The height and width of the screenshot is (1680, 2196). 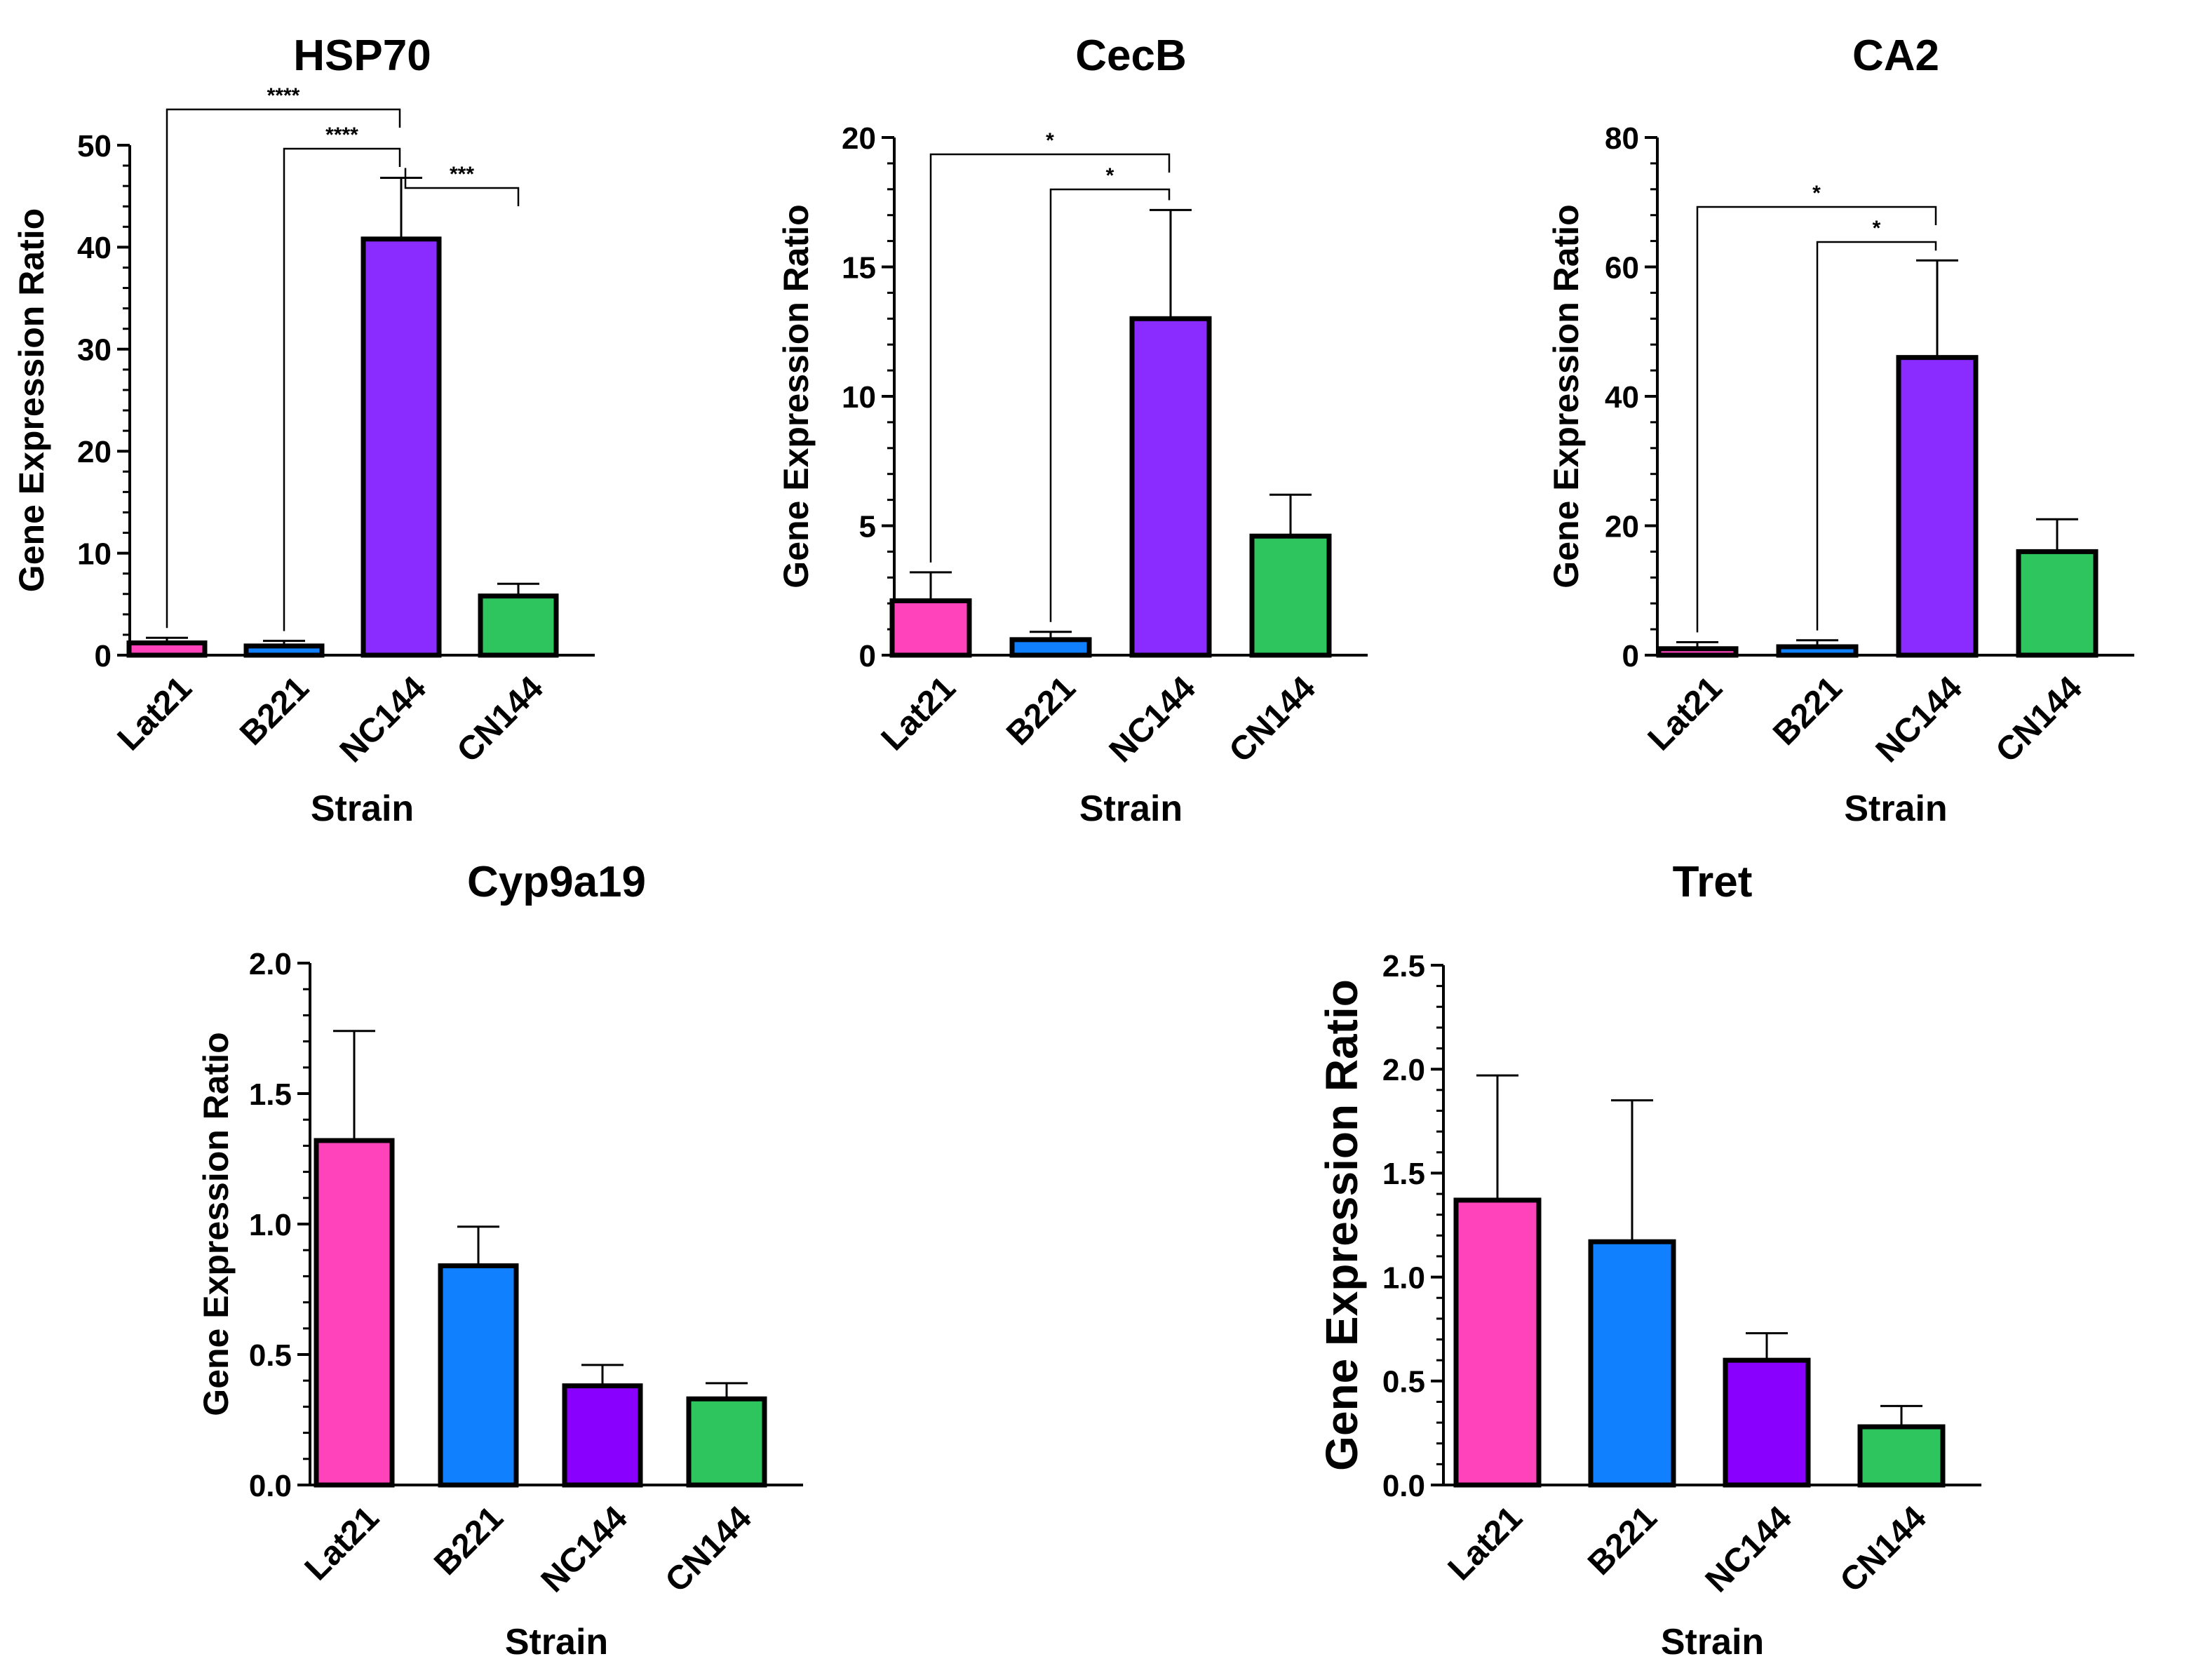 I want to click on hsp70-bar-lat21, so click(x=167, y=649).